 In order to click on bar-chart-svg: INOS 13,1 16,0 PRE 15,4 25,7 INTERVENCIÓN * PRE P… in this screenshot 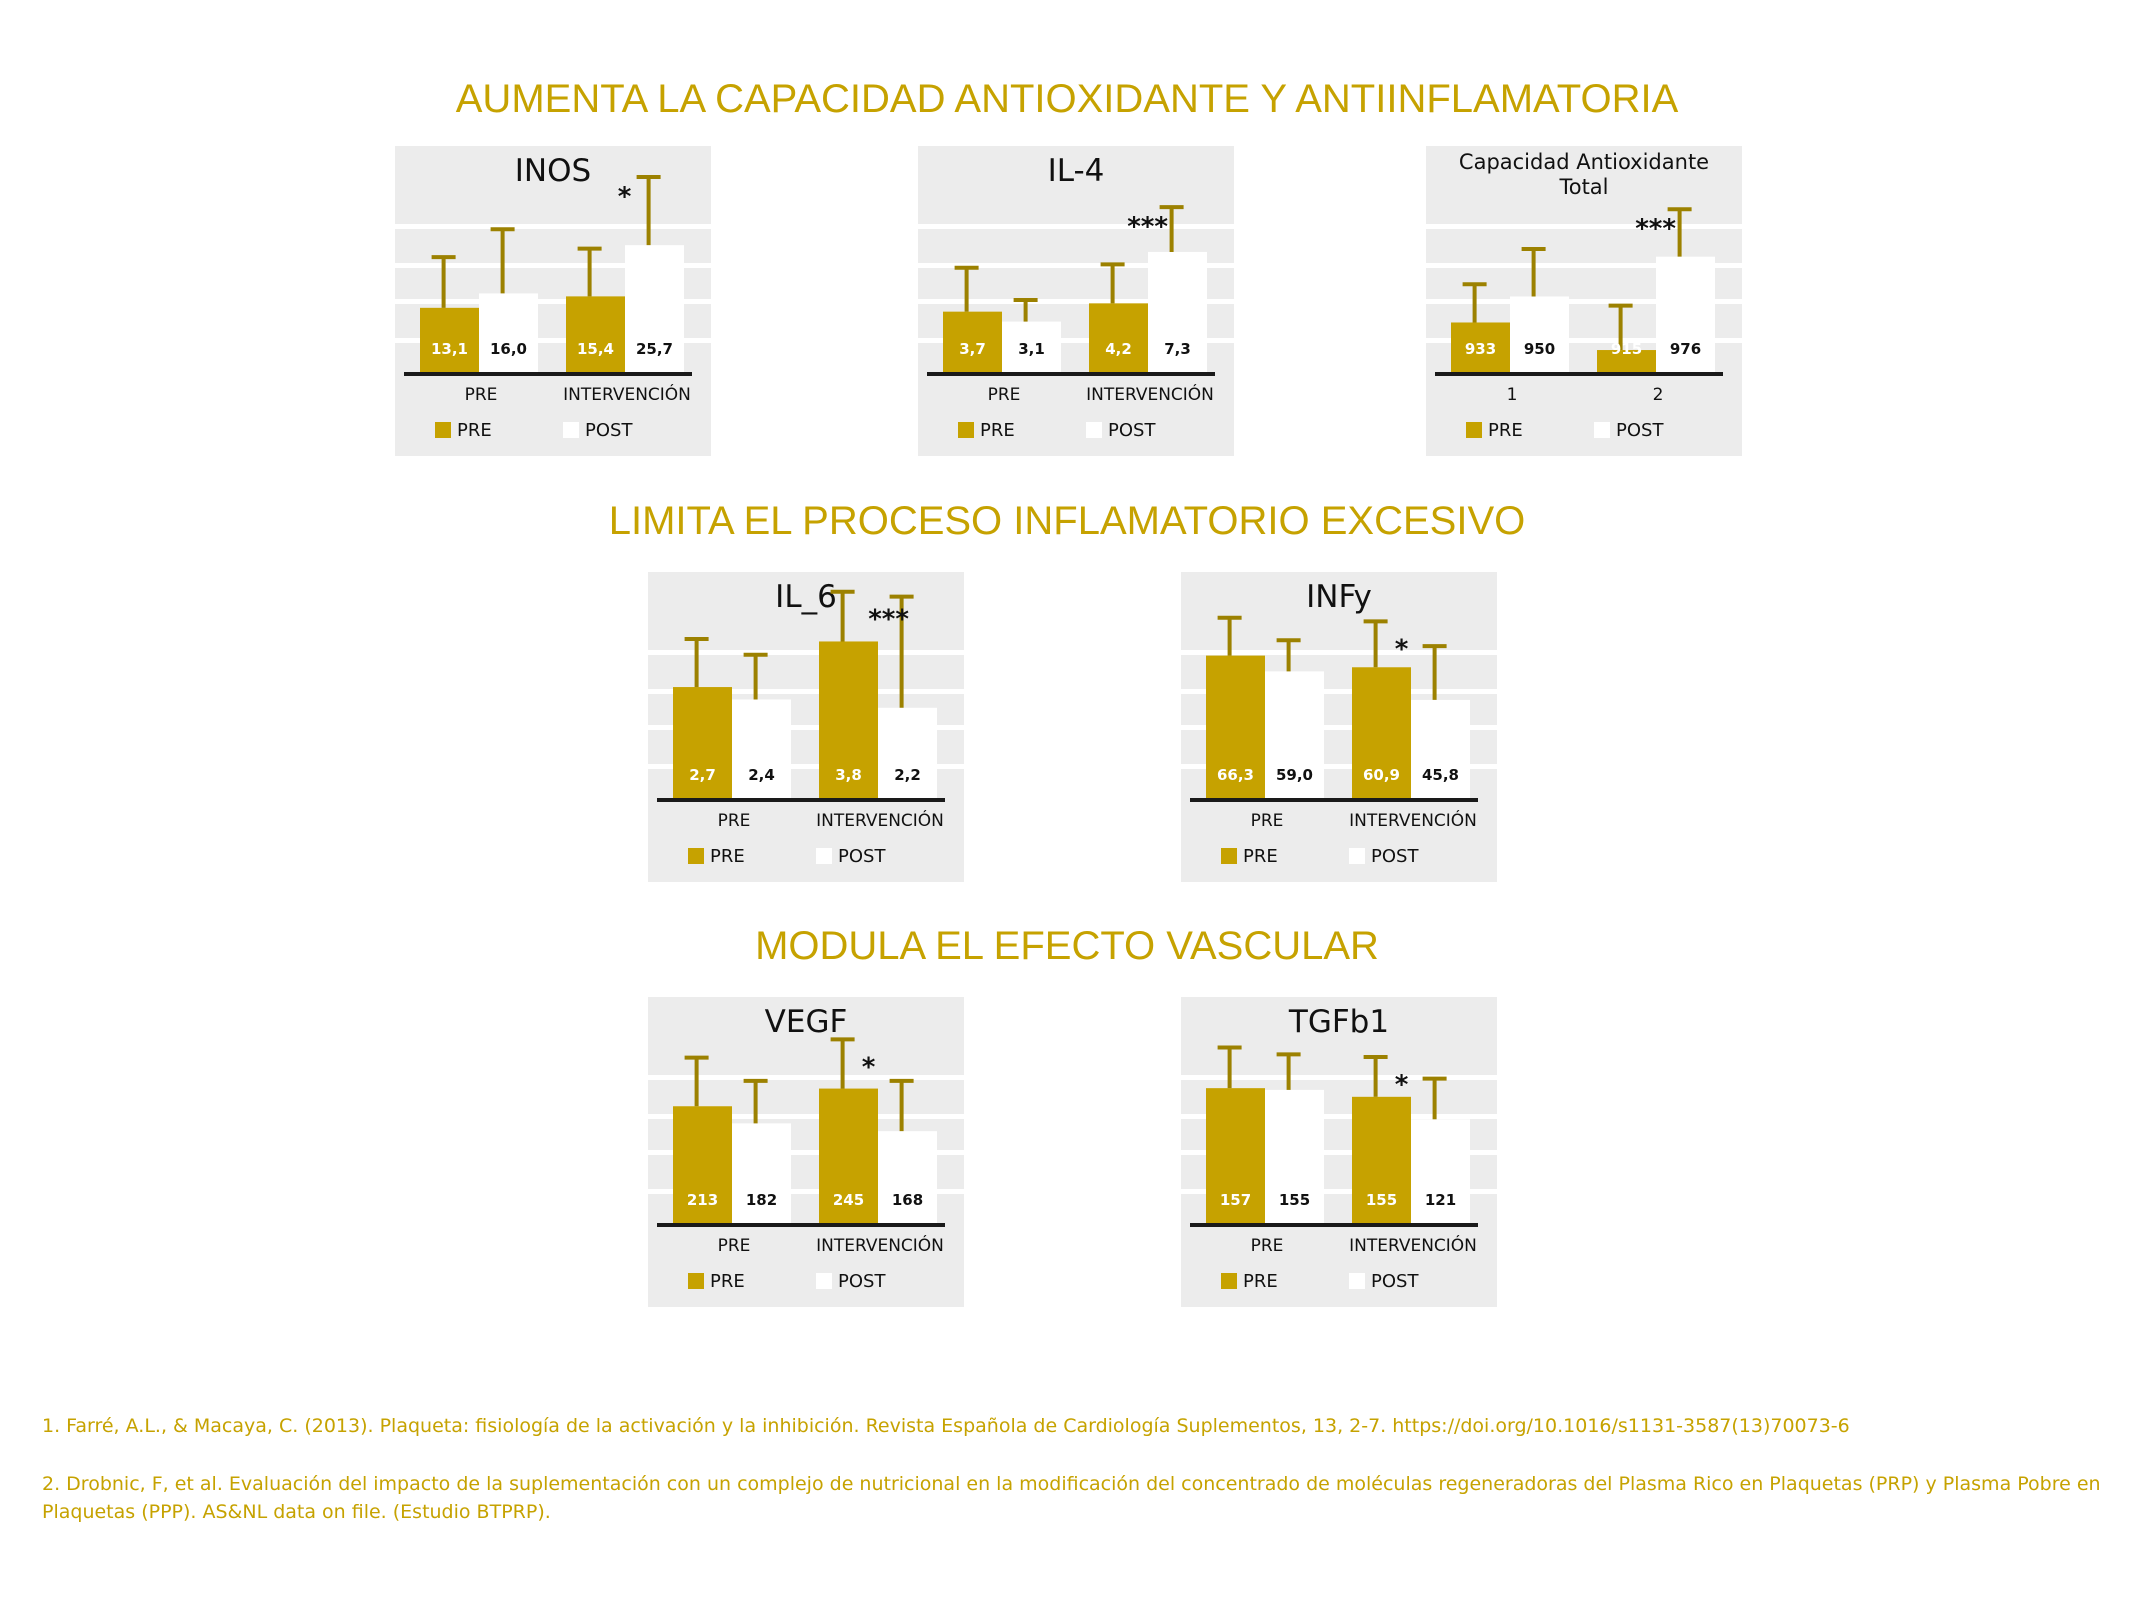, I will do `click(553, 297)`.